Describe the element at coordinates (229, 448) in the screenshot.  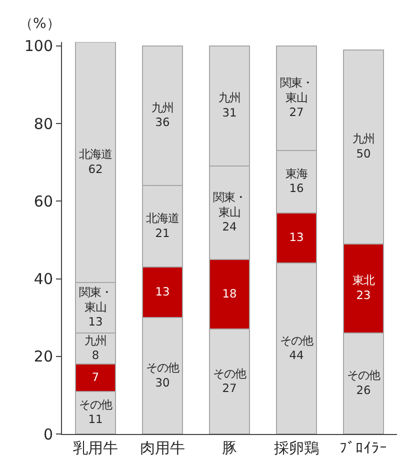
I see `x-tick-label: 豚` at that location.